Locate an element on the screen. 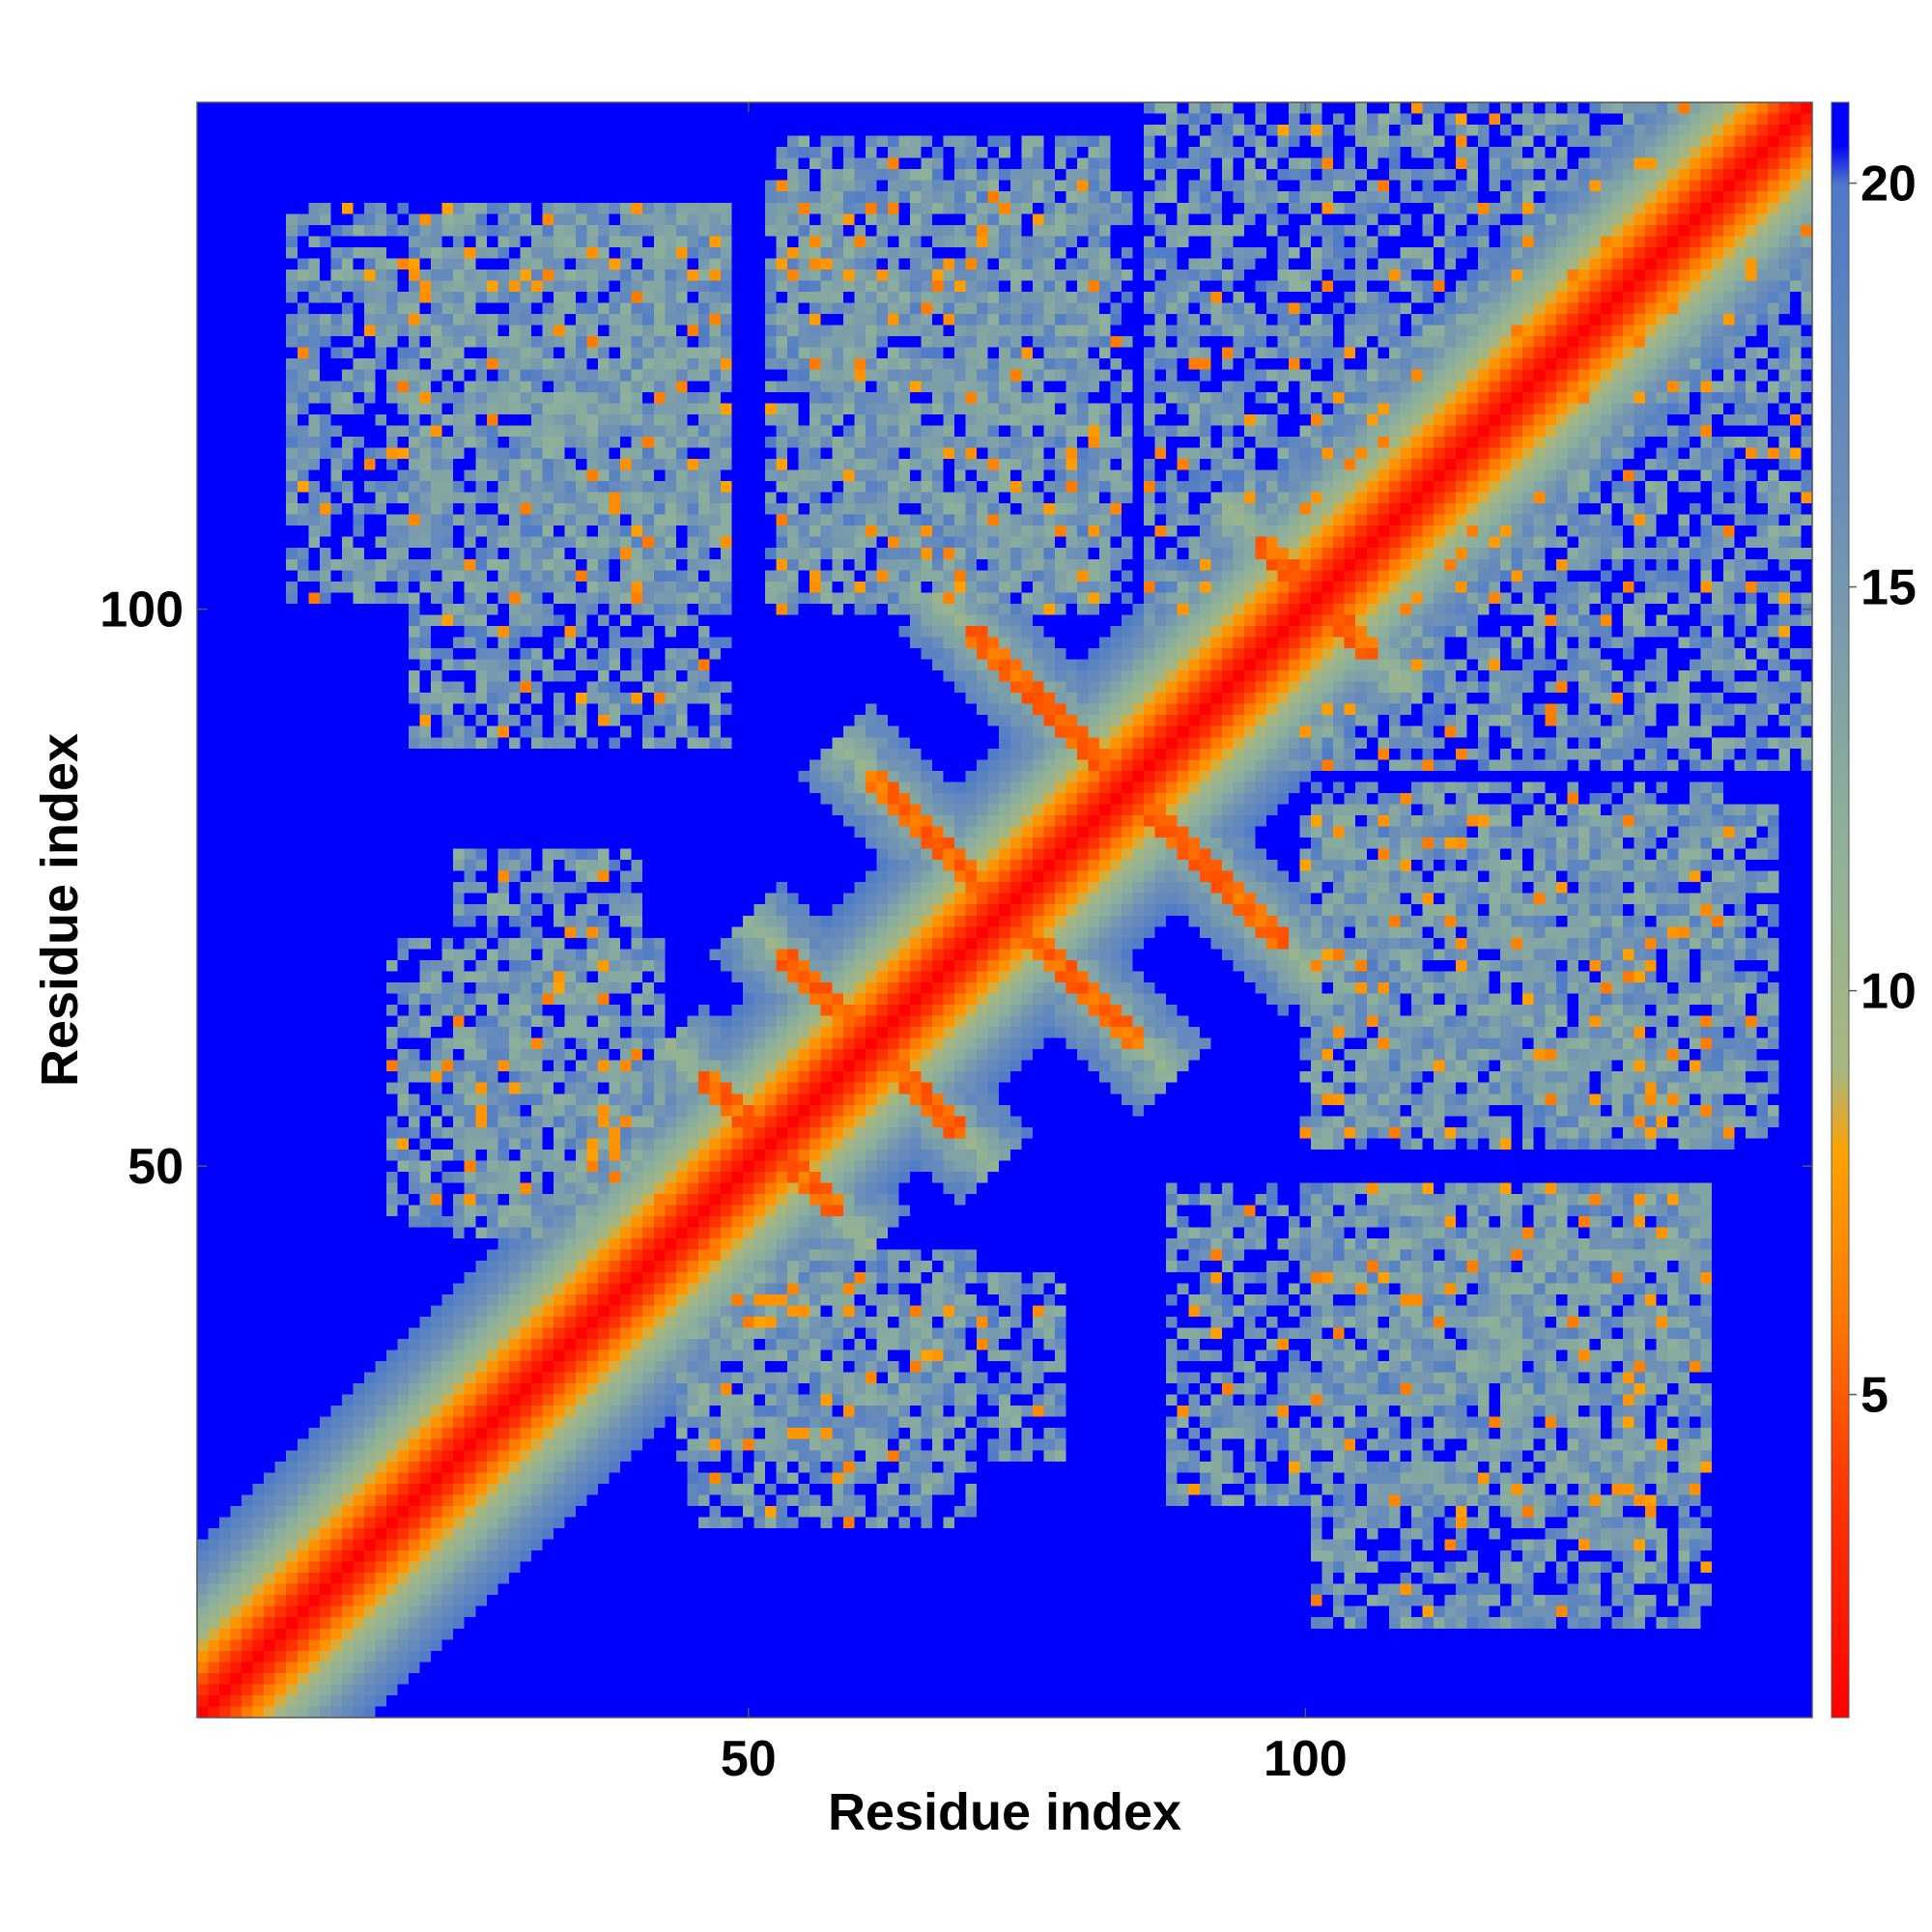  x-axis-label: Residue index is located at coordinates (1005, 1812).